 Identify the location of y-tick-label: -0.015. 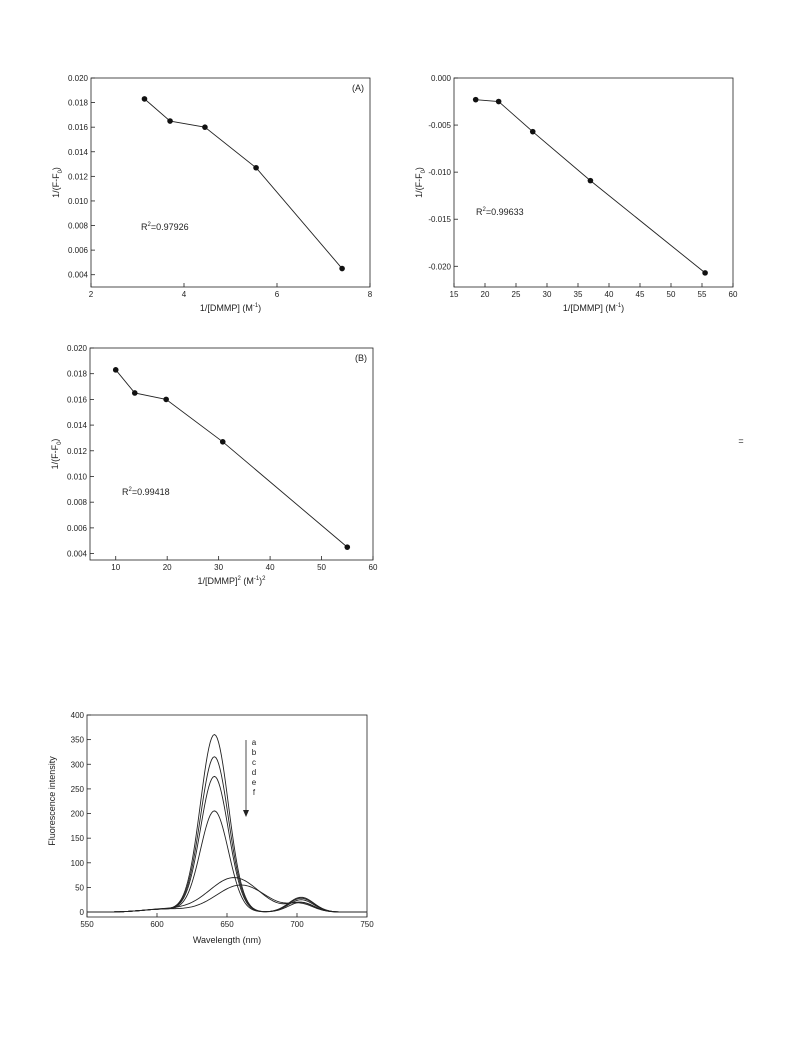
(439, 219).